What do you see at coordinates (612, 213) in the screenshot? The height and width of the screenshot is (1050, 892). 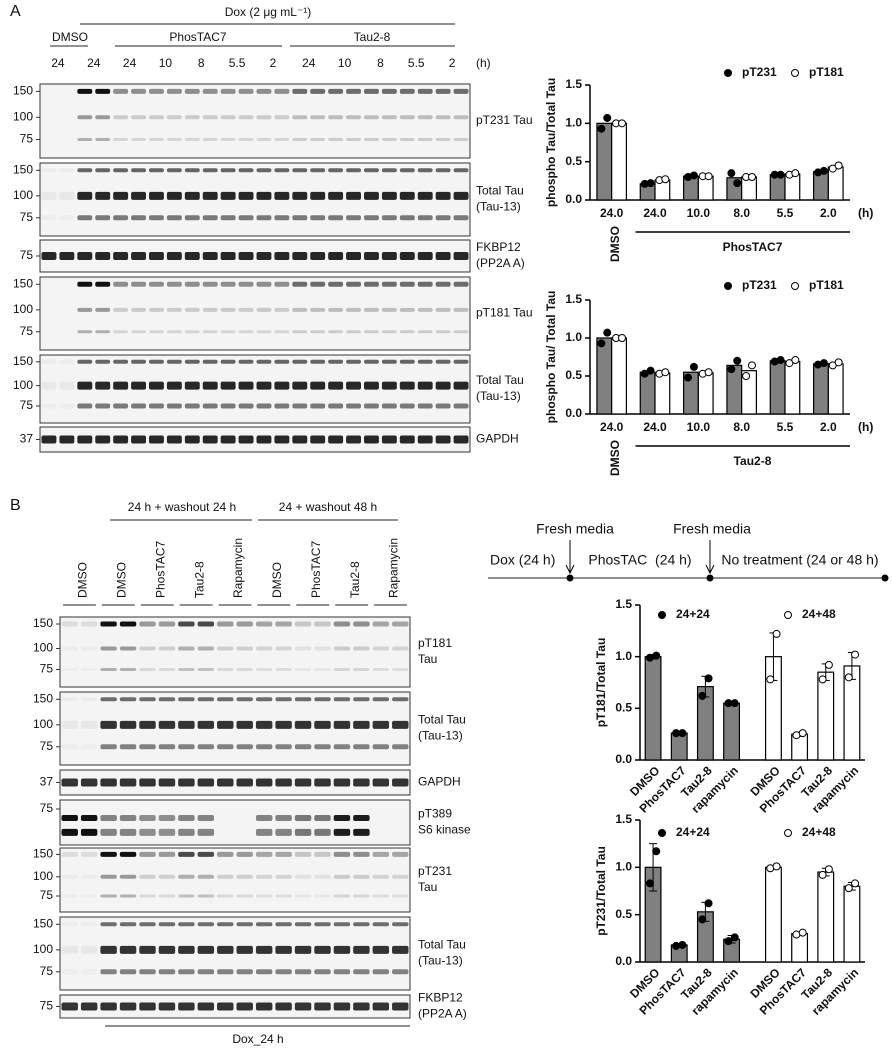 I see `x-tick-label: 24.0` at bounding box center [612, 213].